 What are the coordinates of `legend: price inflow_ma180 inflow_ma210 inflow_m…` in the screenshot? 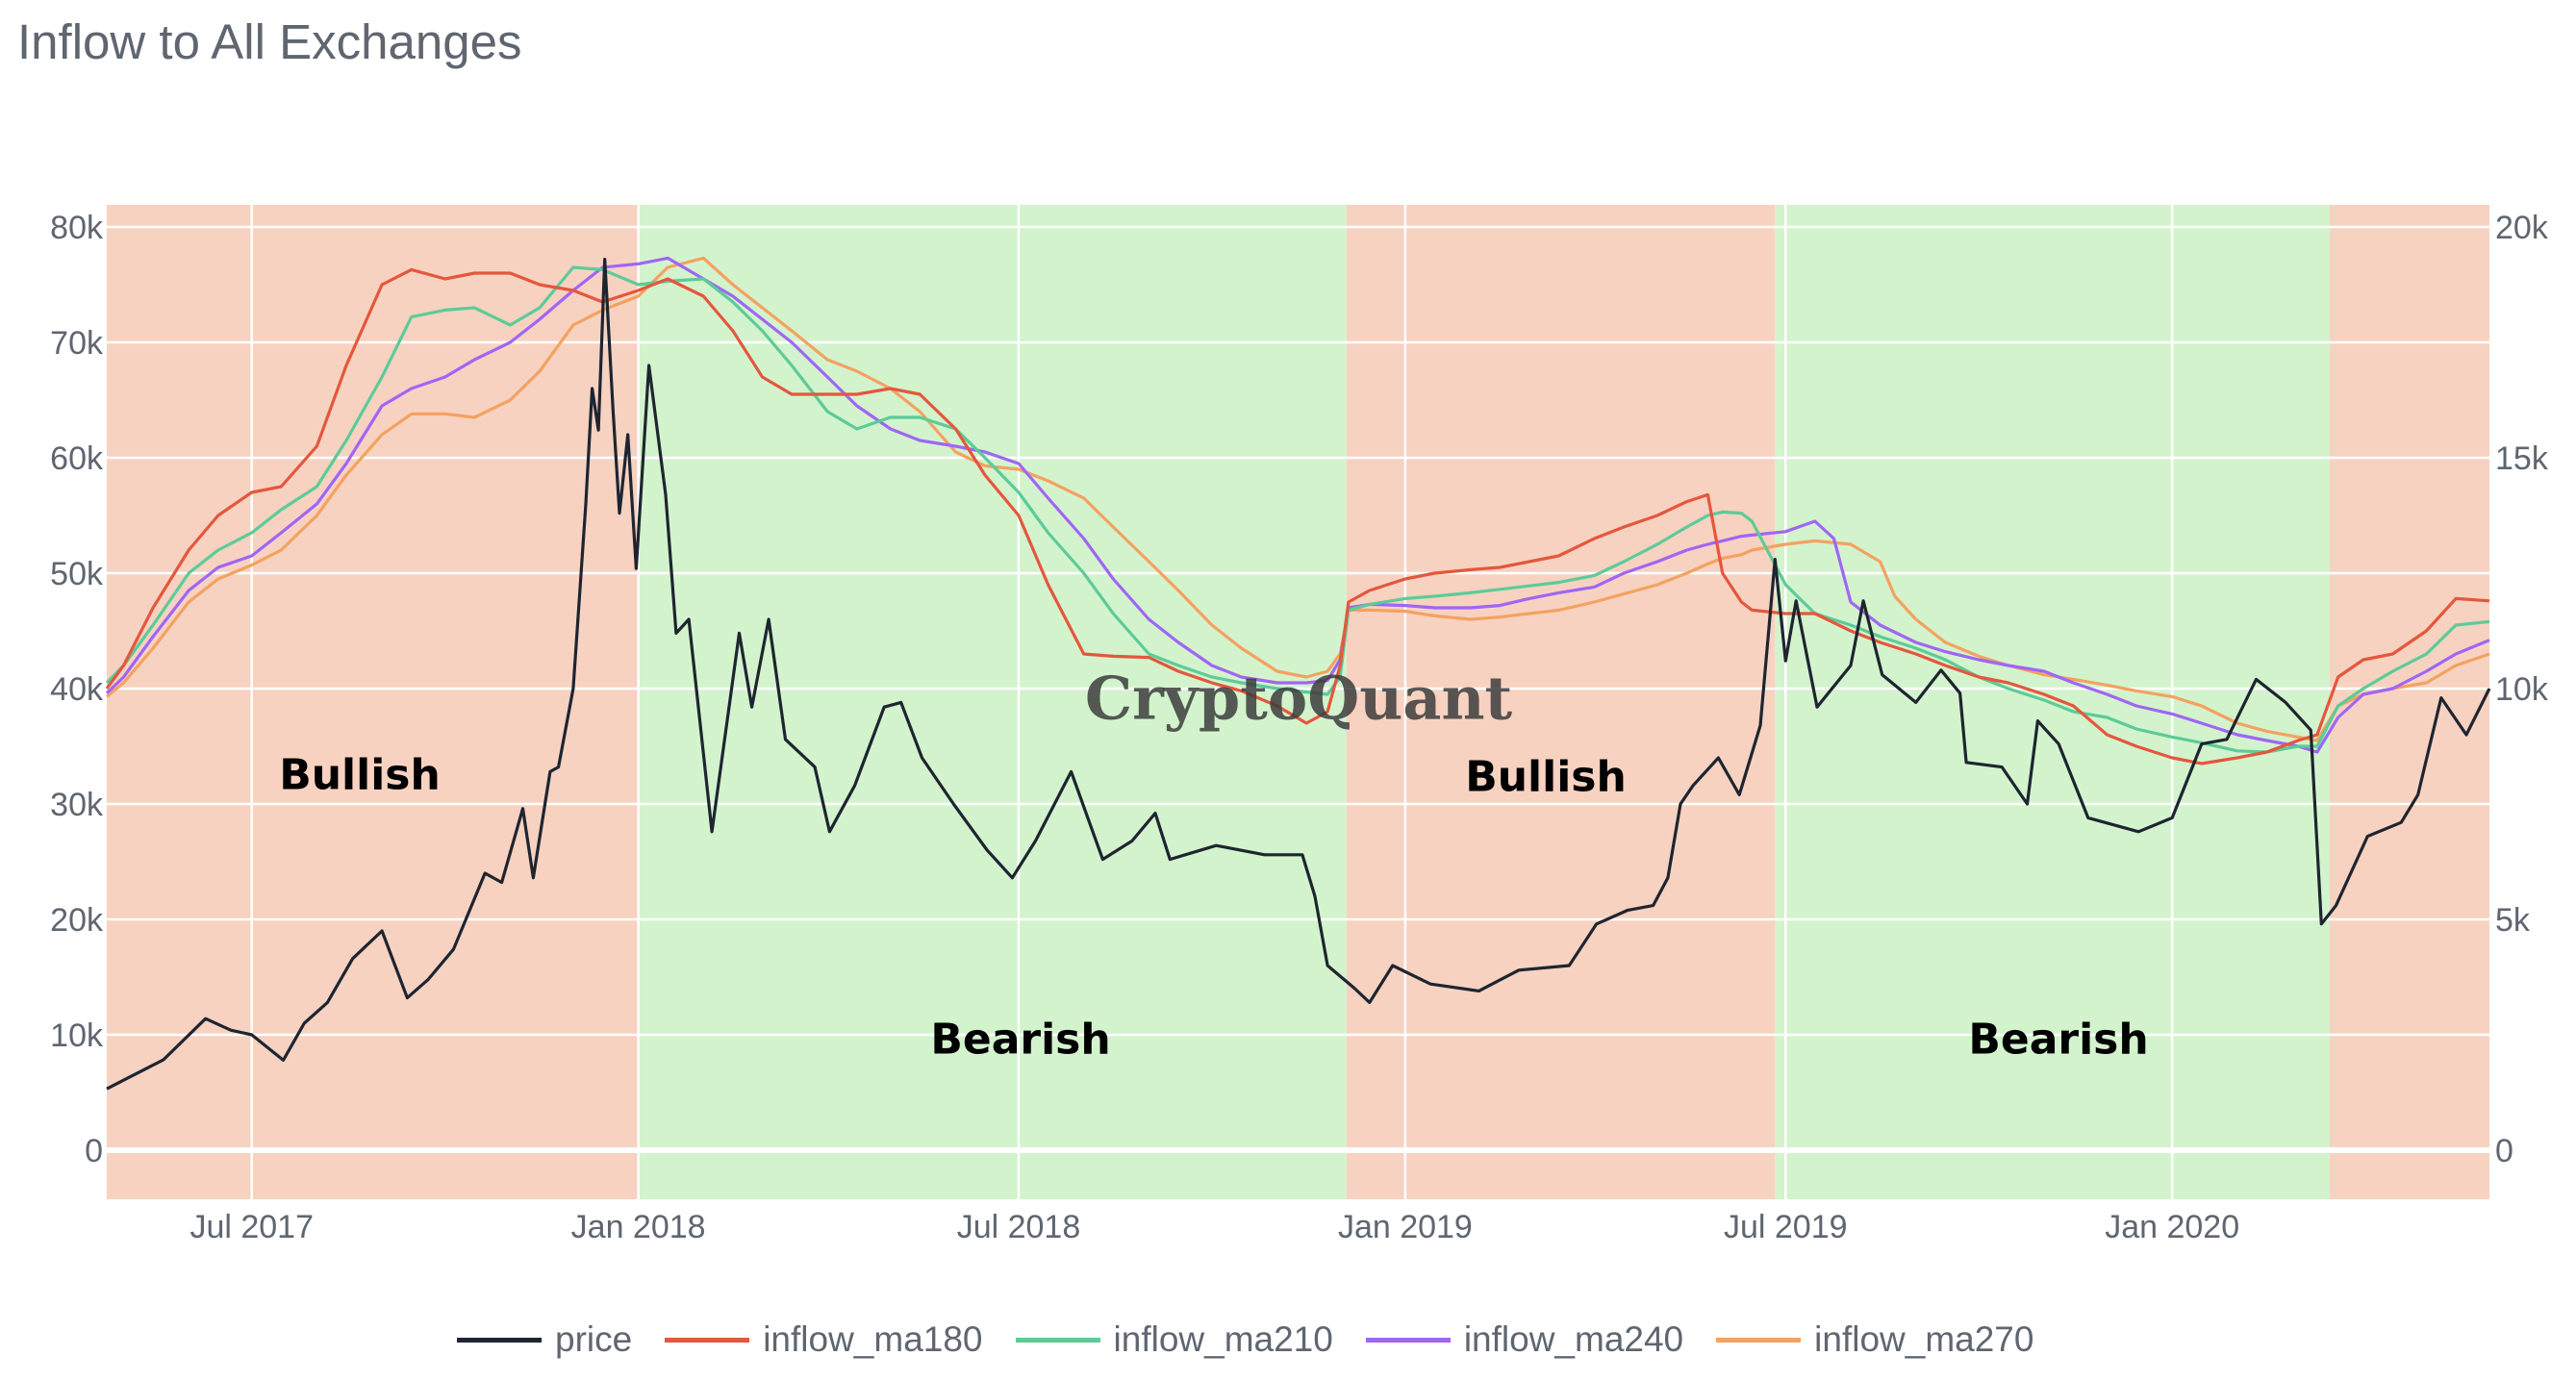 It's located at (1261, 1339).